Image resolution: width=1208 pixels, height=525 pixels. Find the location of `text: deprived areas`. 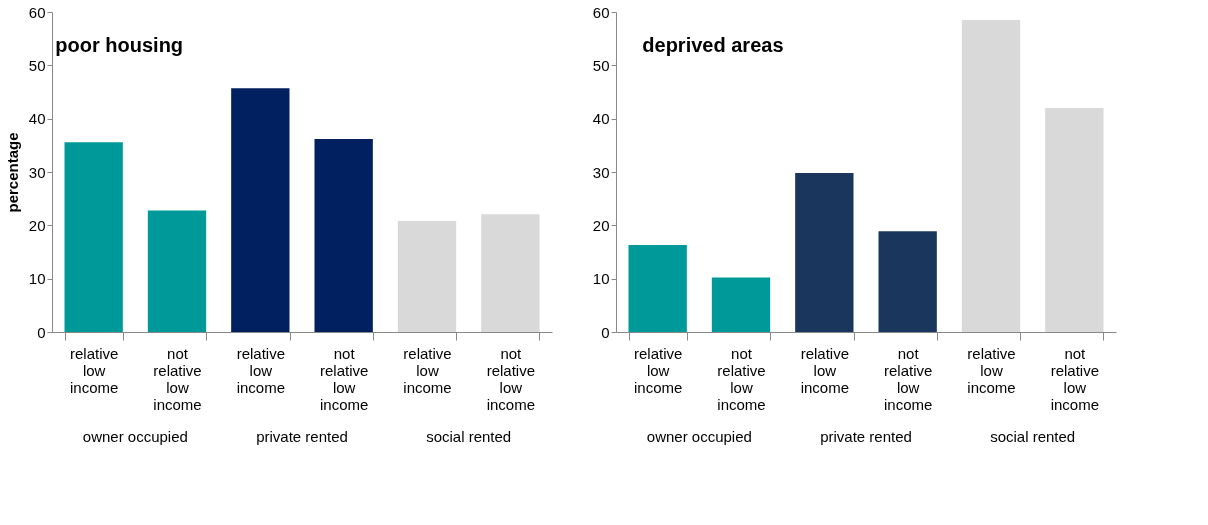

text: deprived areas is located at coordinates (713, 45).